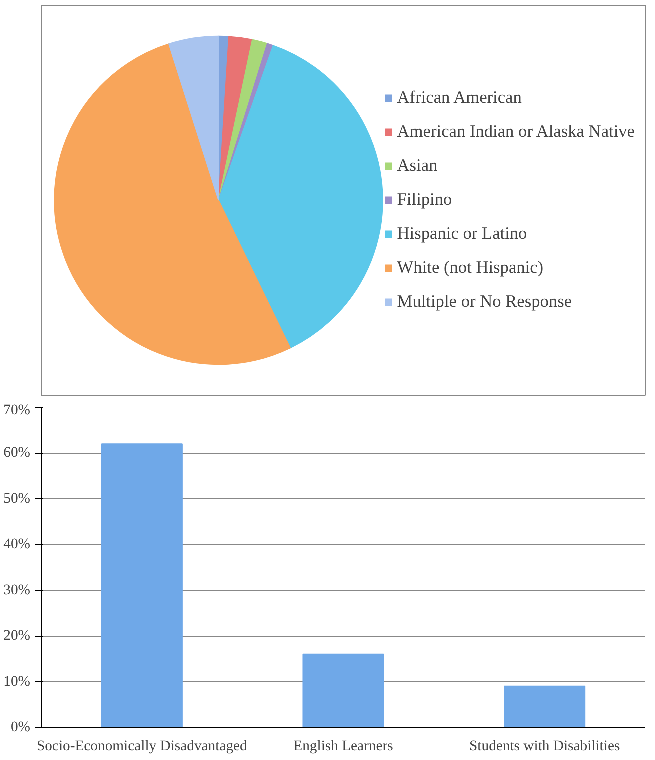 The height and width of the screenshot is (760, 655). I want to click on legend-label: Hispanic or Latino, so click(462, 234).